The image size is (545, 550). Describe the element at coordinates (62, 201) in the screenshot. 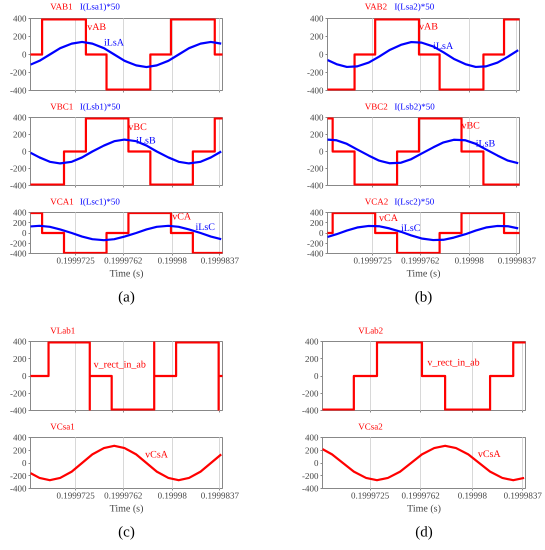

I see `series-label: VCA1` at that location.